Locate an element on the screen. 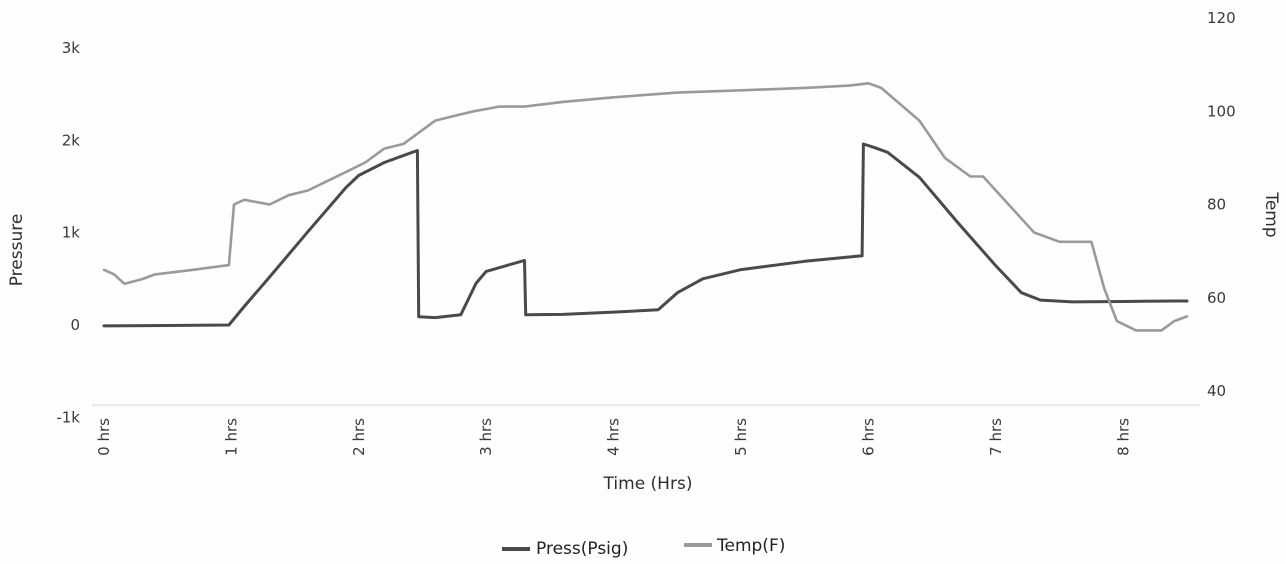 The image size is (1286, 564). legend: Press(Psig) Temp(F) is located at coordinates (643, 547).